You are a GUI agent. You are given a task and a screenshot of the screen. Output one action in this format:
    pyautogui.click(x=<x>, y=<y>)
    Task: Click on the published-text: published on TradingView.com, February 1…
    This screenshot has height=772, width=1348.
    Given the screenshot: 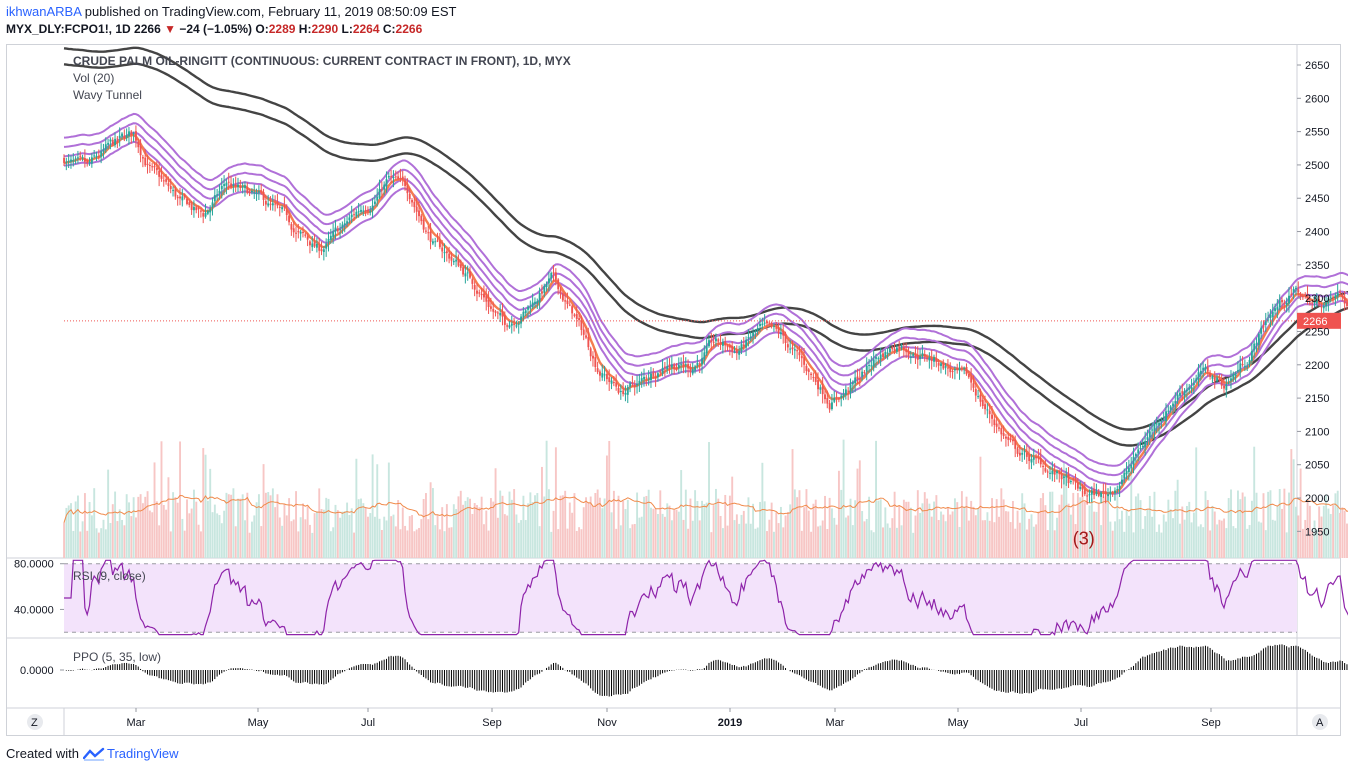 What is the action you would take?
    pyautogui.click(x=269, y=11)
    